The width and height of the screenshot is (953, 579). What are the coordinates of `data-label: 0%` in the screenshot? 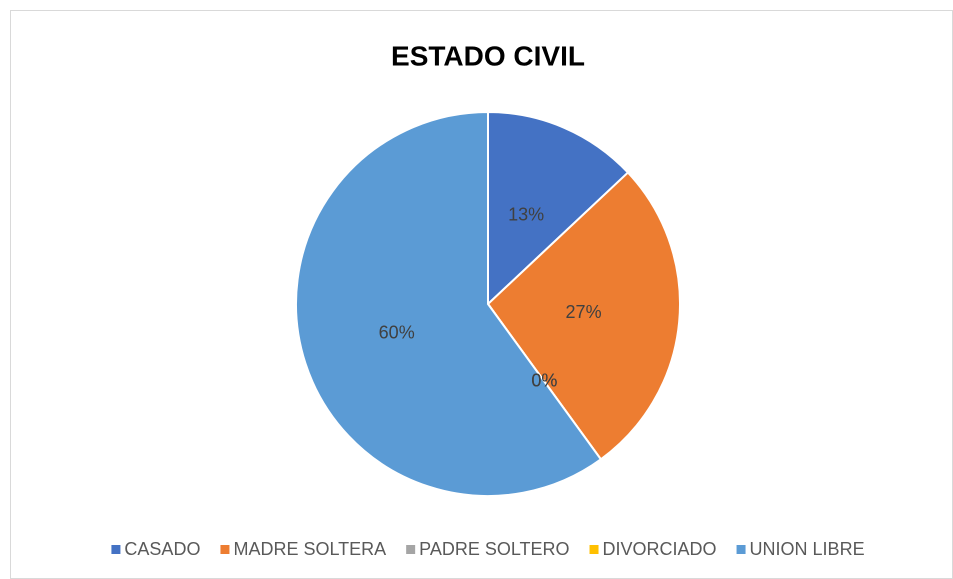 It's located at (544, 380).